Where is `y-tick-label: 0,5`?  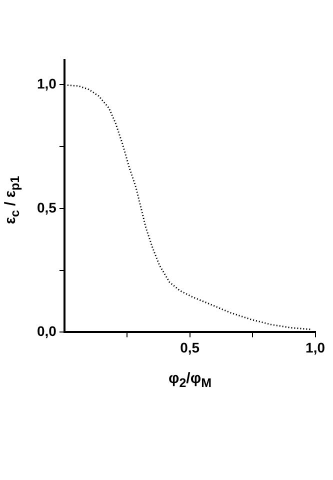 y-tick-label: 0,5 is located at coordinates (46, 207).